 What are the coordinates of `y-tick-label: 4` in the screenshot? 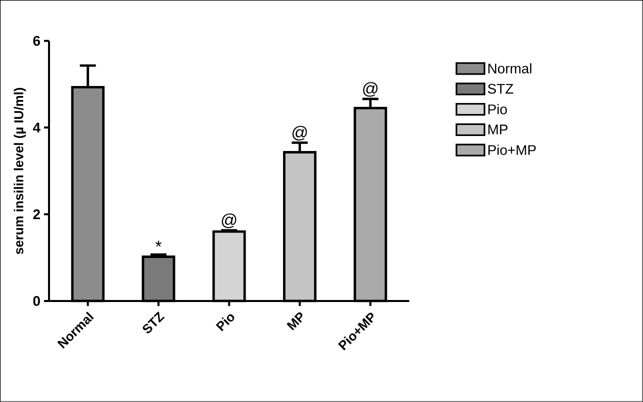 It's located at (36, 127).